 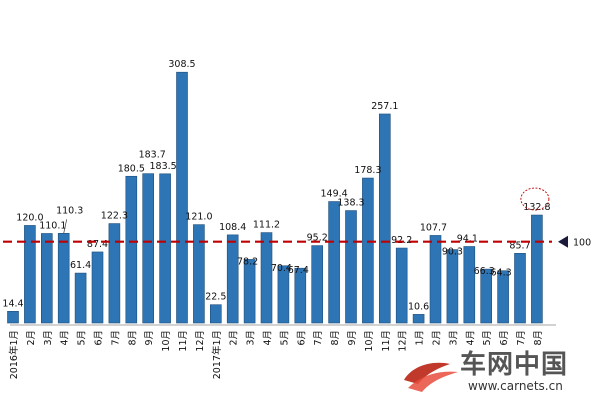 I want to click on value-label-30: 64.3, so click(x=501, y=273).